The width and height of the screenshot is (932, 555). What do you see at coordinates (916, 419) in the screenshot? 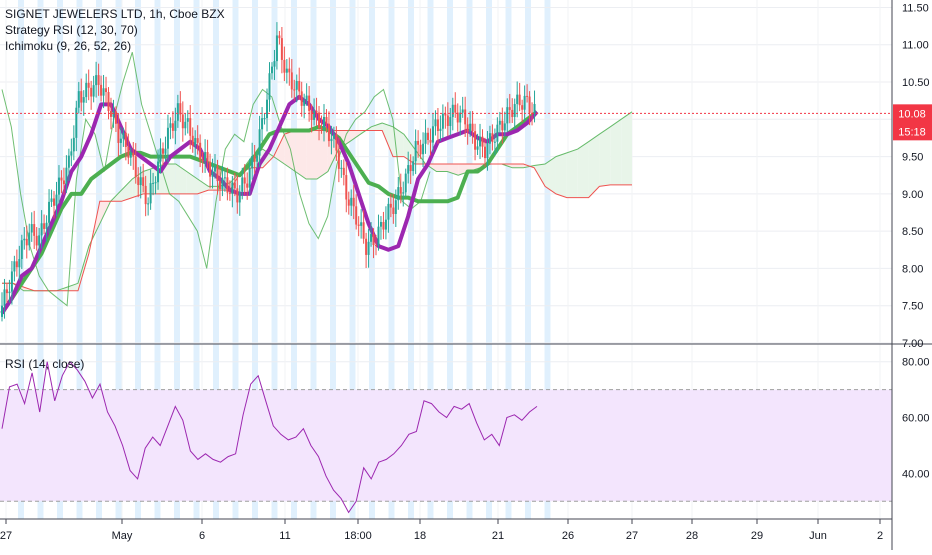
I see `rsi-axis: 80.00 60.00 40.00` at bounding box center [916, 419].